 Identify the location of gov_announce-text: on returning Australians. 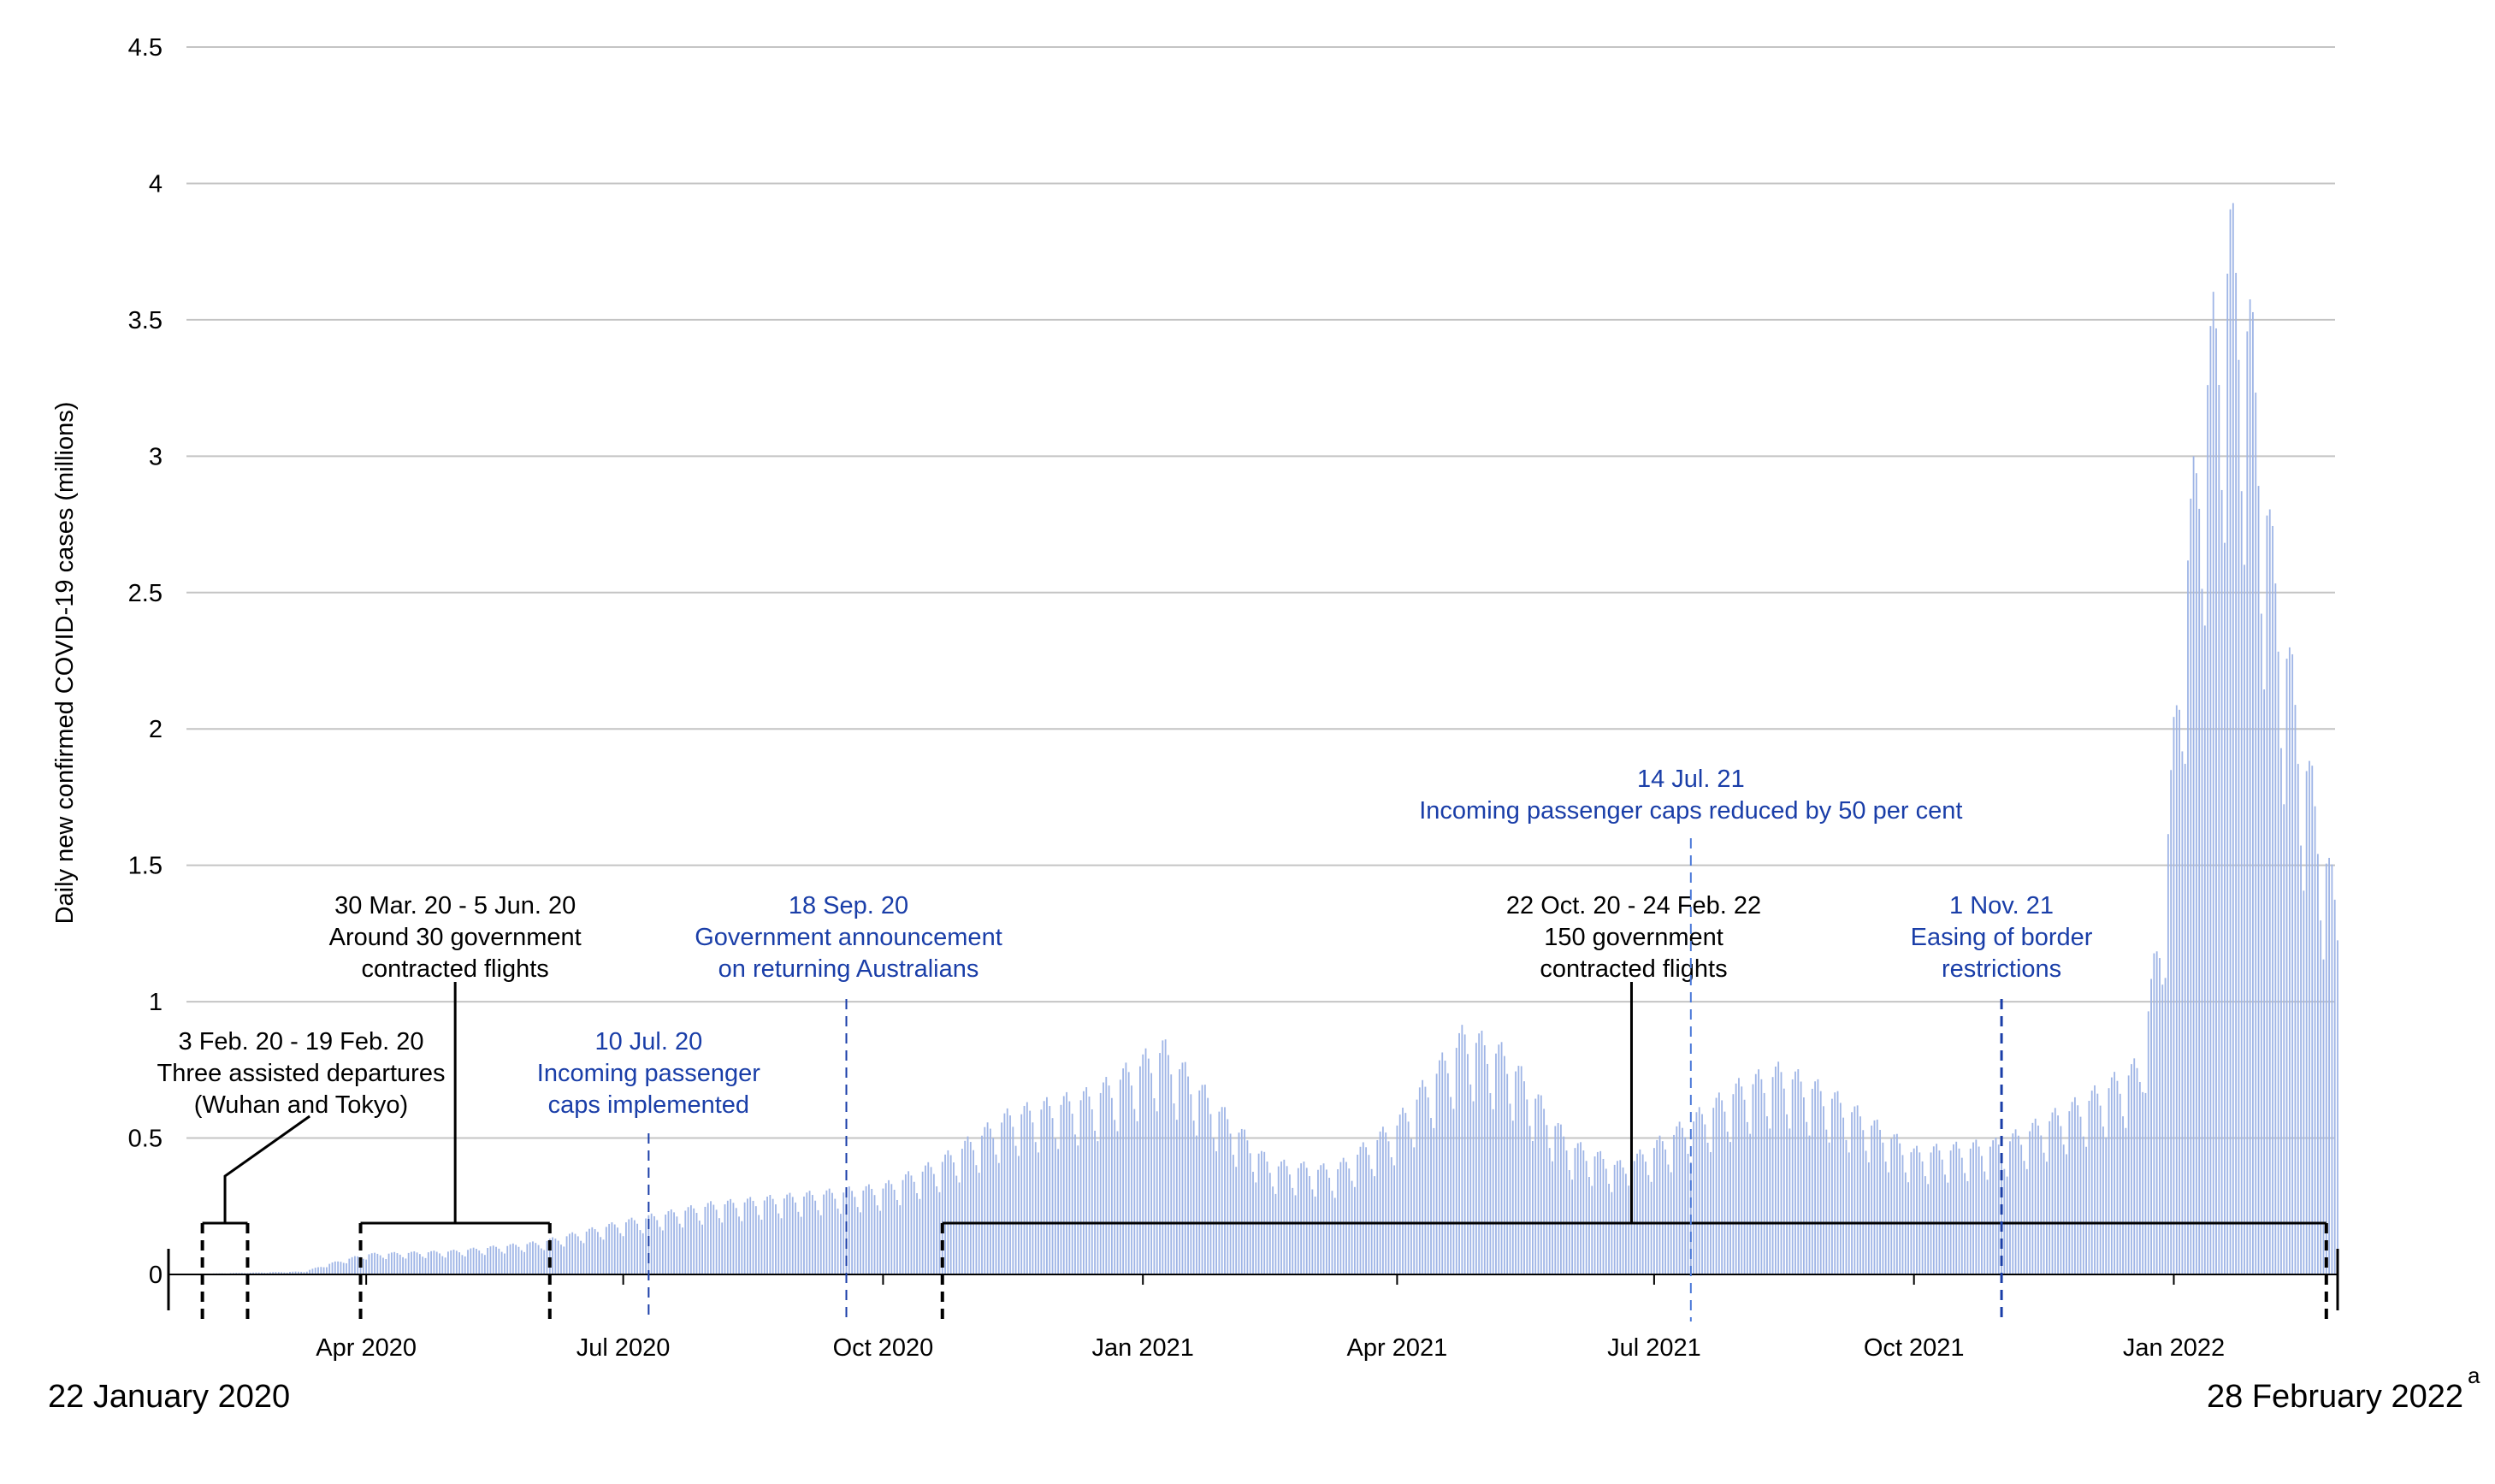
(848, 969).